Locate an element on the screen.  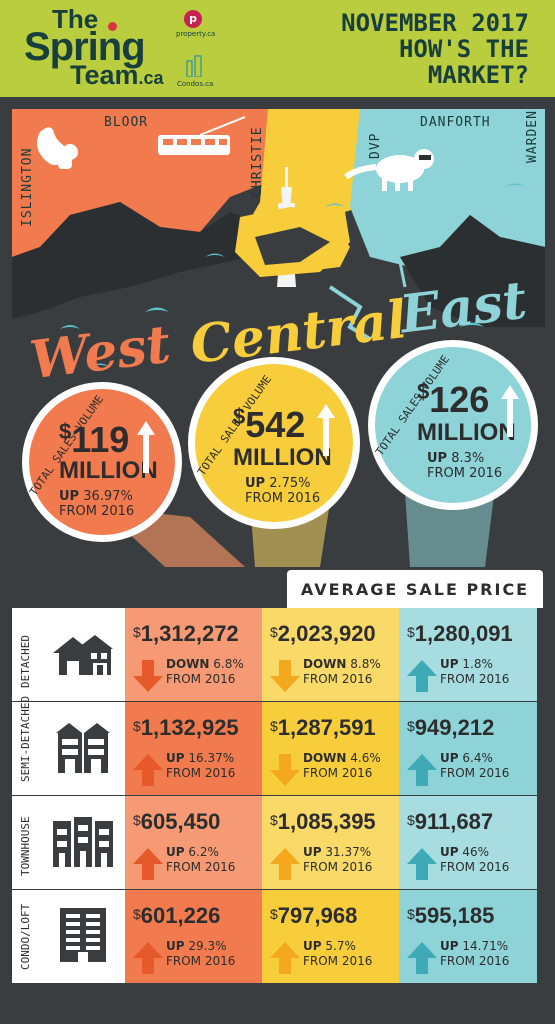
row-type-label: DETACHED is located at coordinates (26, 654).